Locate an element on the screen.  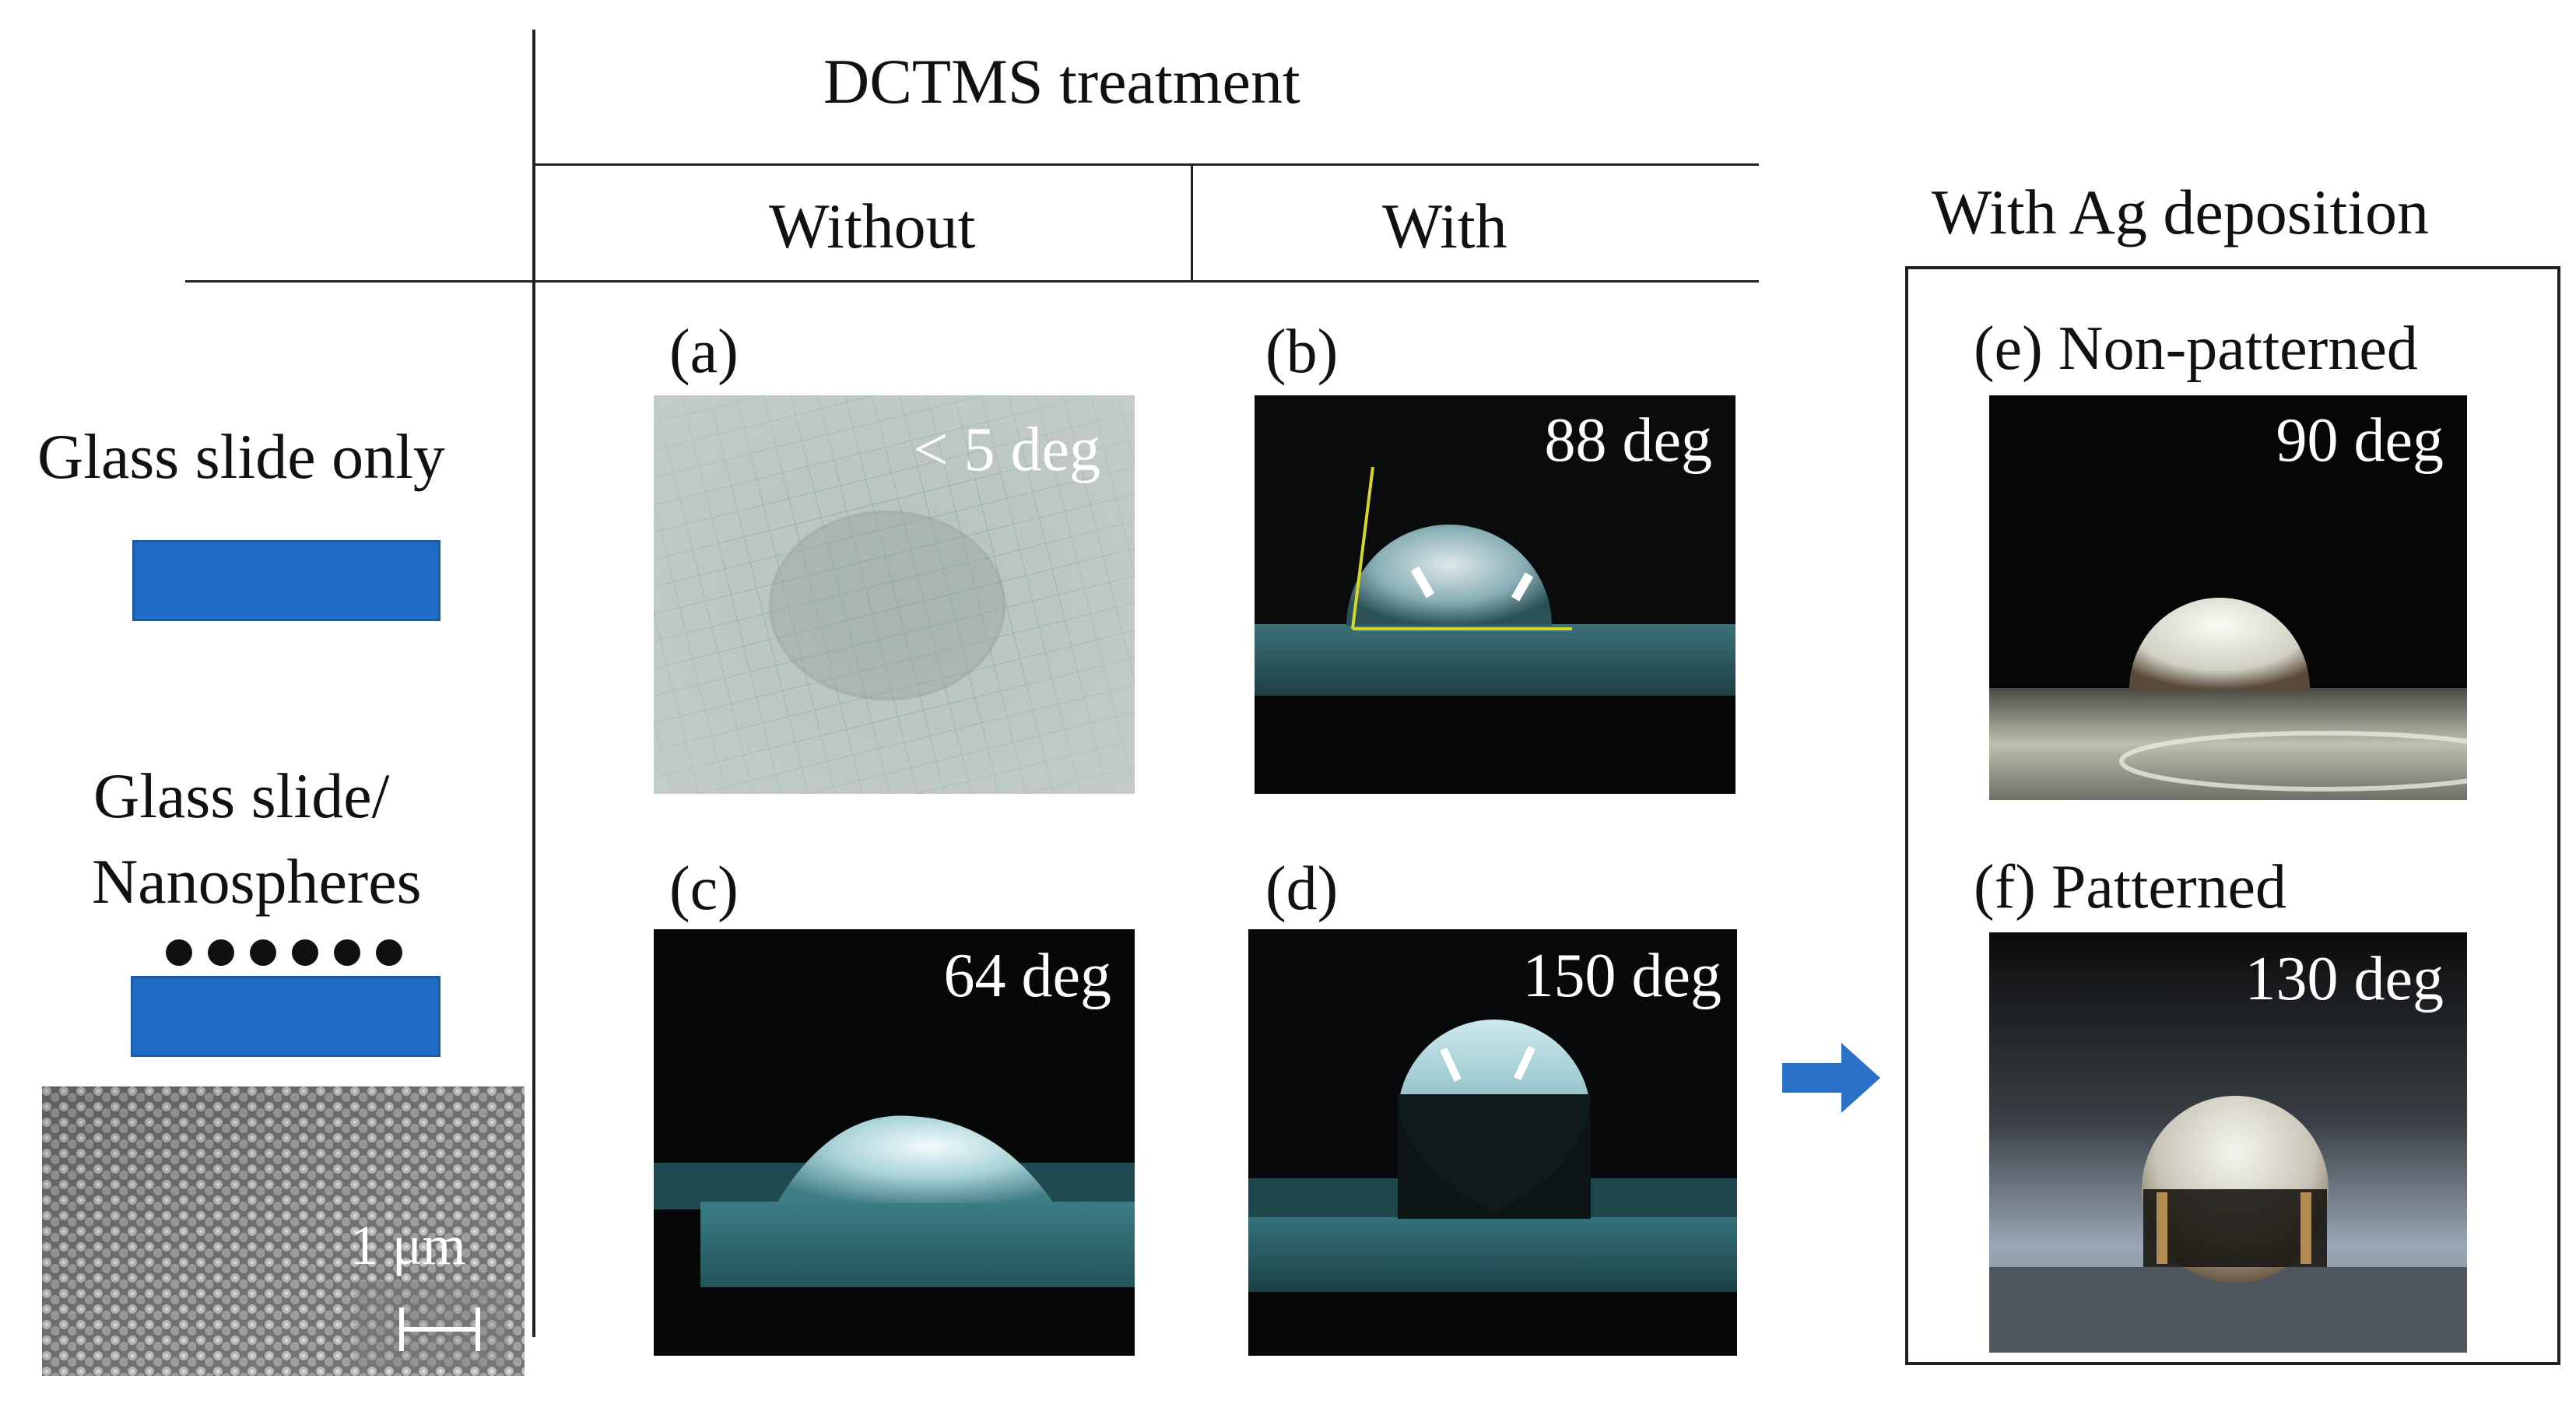
panel-a-label: (a) is located at coordinates (704, 352).